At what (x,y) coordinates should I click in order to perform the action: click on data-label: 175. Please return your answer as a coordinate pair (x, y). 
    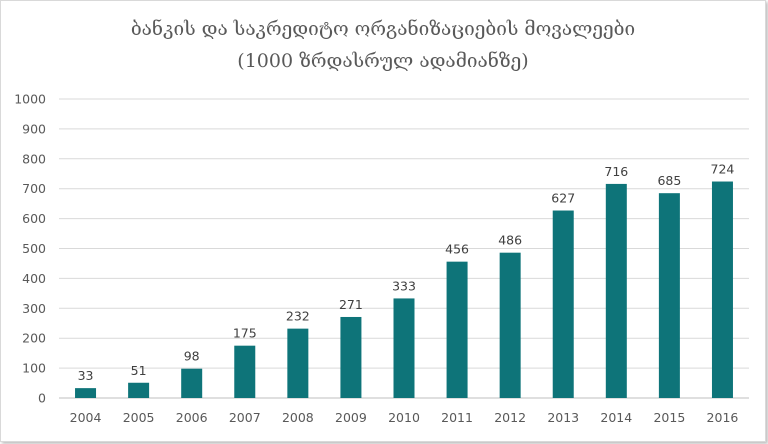
    Looking at the image, I should click on (245, 333).